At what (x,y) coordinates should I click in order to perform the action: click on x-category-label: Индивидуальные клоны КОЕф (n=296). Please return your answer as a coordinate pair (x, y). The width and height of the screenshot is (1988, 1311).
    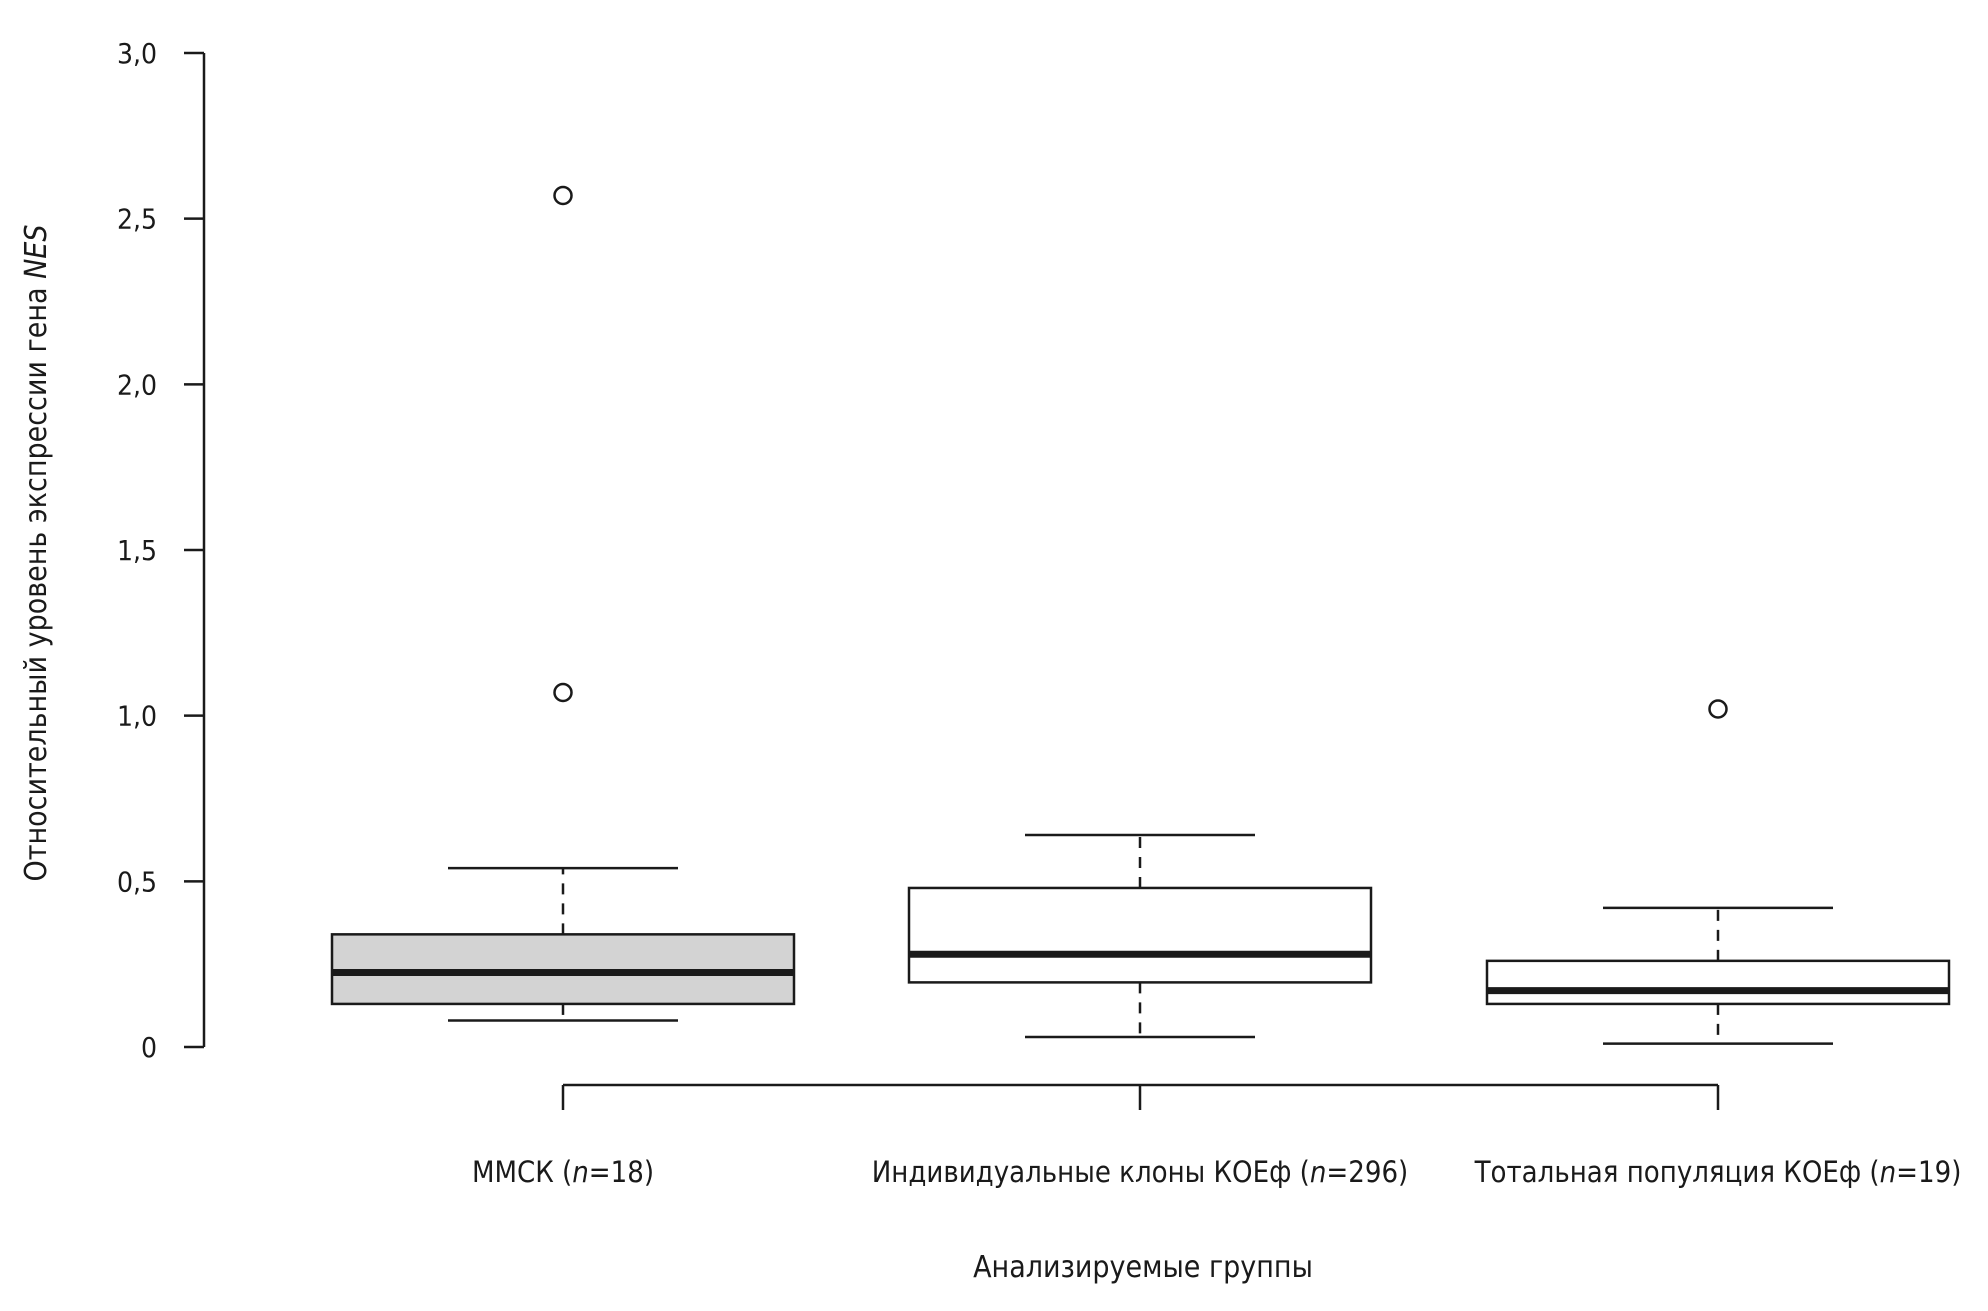
    Looking at the image, I should click on (1140, 1172).